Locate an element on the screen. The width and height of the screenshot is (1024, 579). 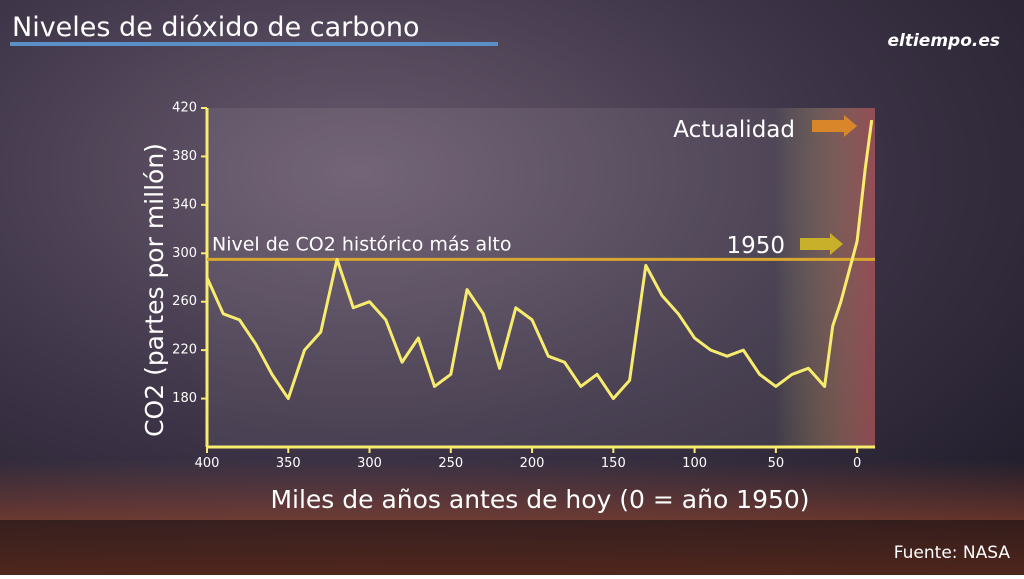
y-tick-label: 180 is located at coordinates (184, 398).